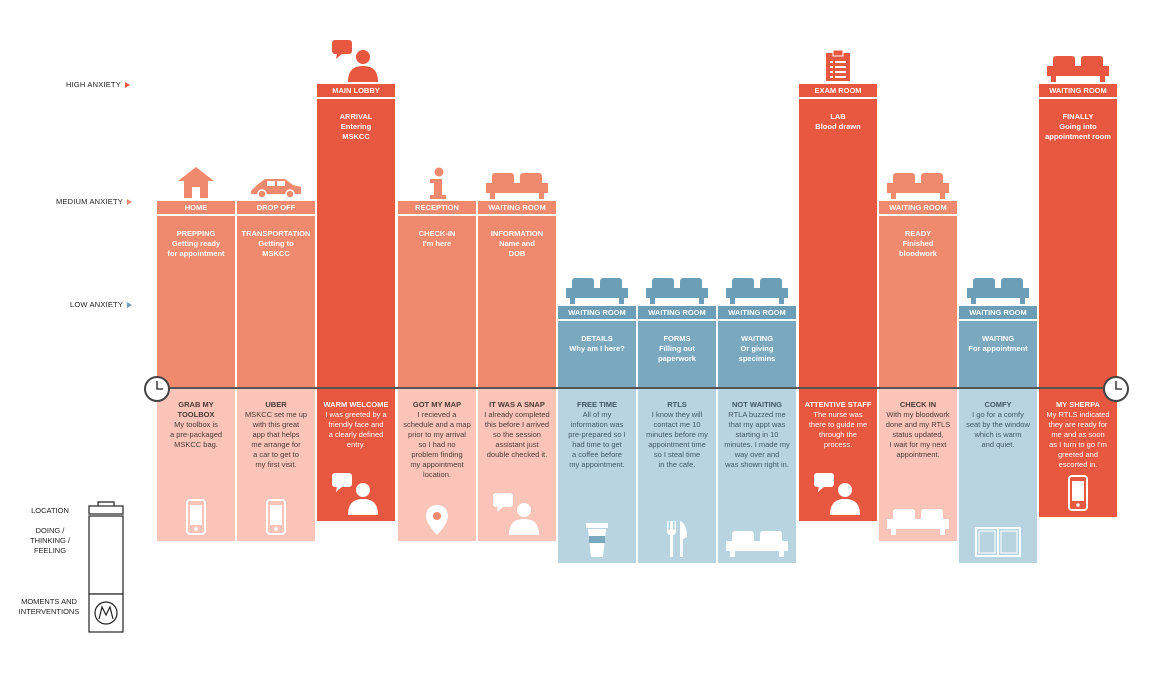  What do you see at coordinates (94, 201) in the screenshot?
I see `medium-anxiety-label: MEDIUM ANXIETY` at bounding box center [94, 201].